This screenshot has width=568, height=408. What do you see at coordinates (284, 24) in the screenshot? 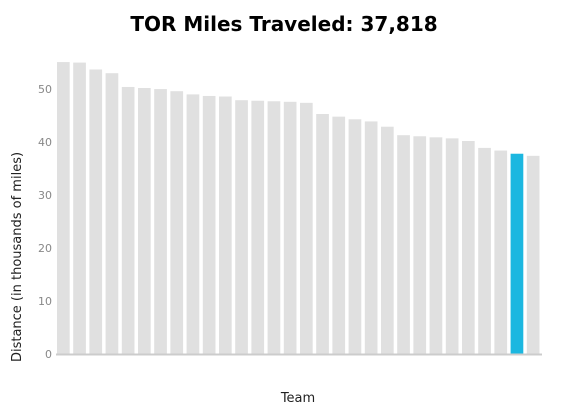
I see `chart-title: TOR Miles Traveled: 37,818` at bounding box center [284, 24].